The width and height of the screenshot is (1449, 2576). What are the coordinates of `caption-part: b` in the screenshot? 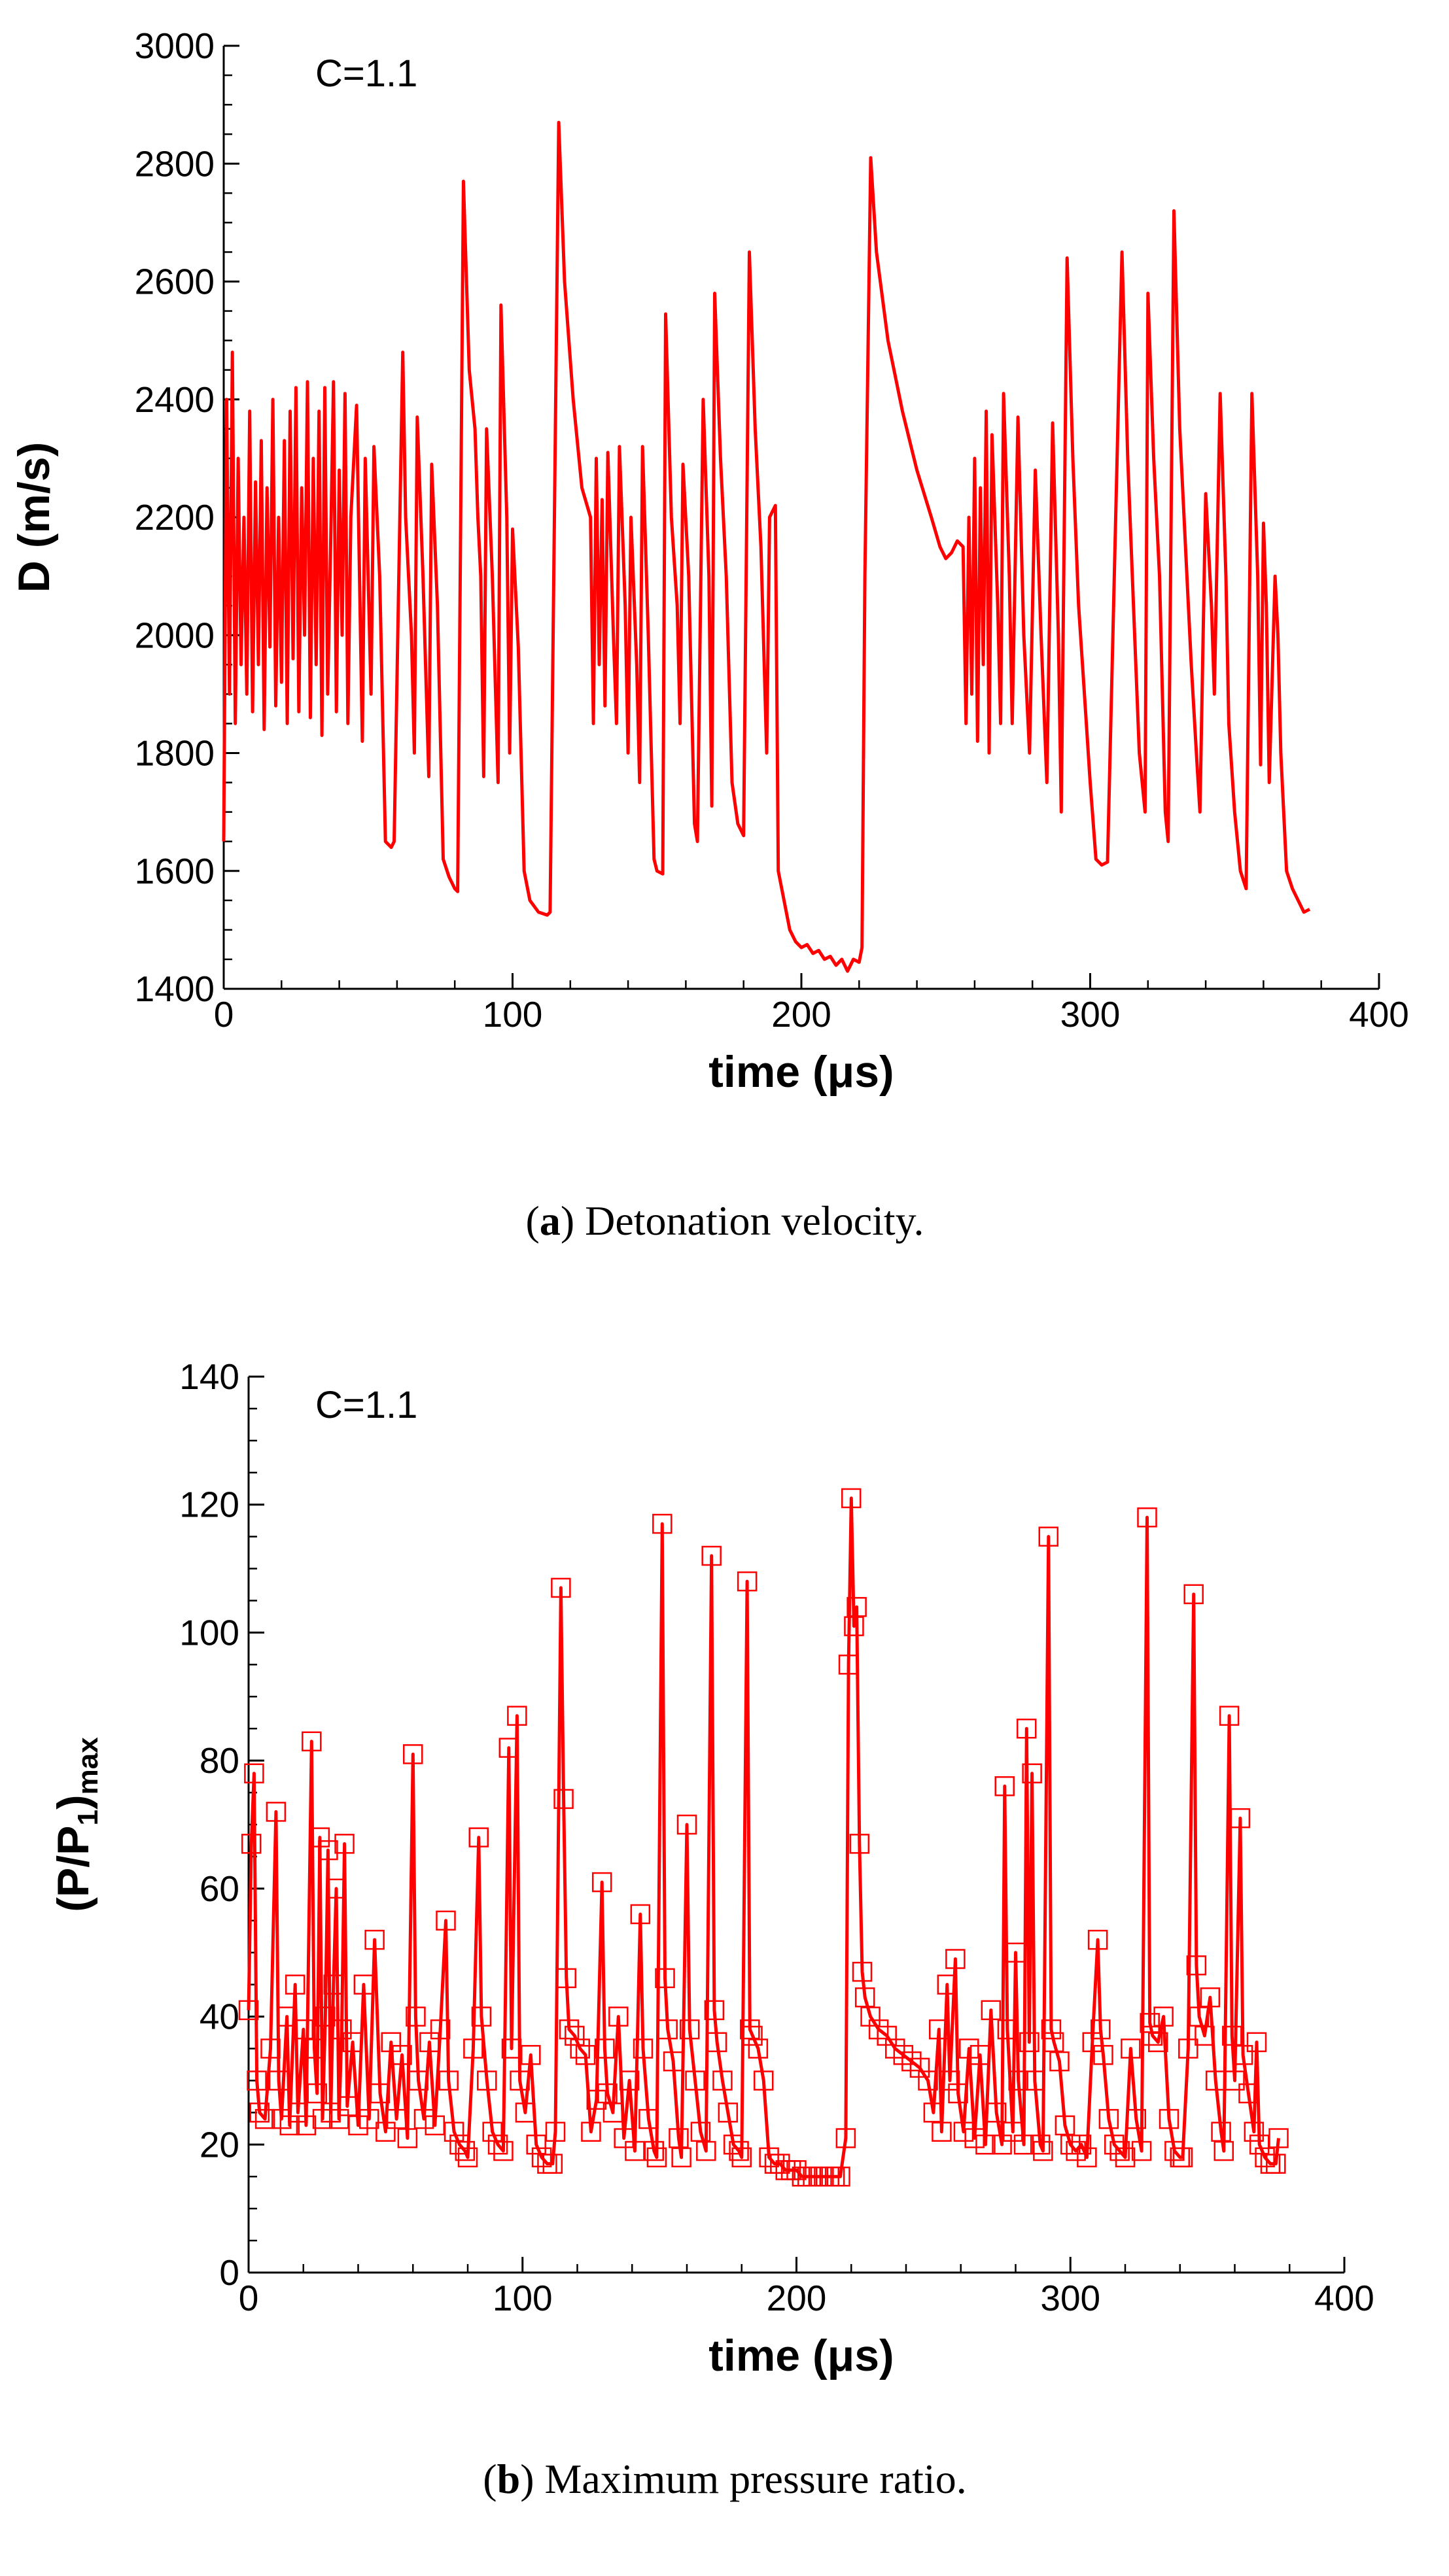 It's located at (509, 2479).